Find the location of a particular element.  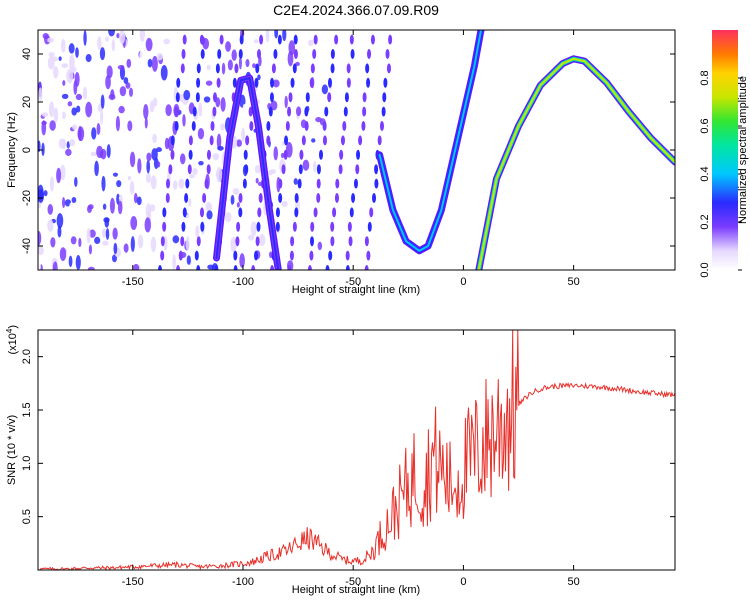

snr-x-tick-label-3: 0 is located at coordinates (463, 582).